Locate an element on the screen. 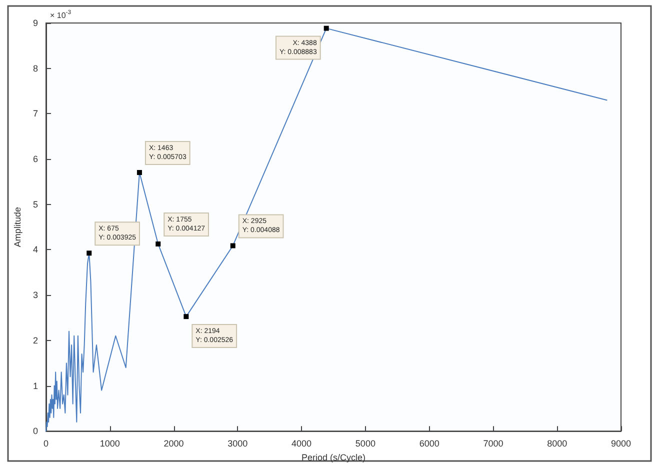 The width and height of the screenshot is (659, 467). y-axis-title: Amplitude is located at coordinates (17, 227).